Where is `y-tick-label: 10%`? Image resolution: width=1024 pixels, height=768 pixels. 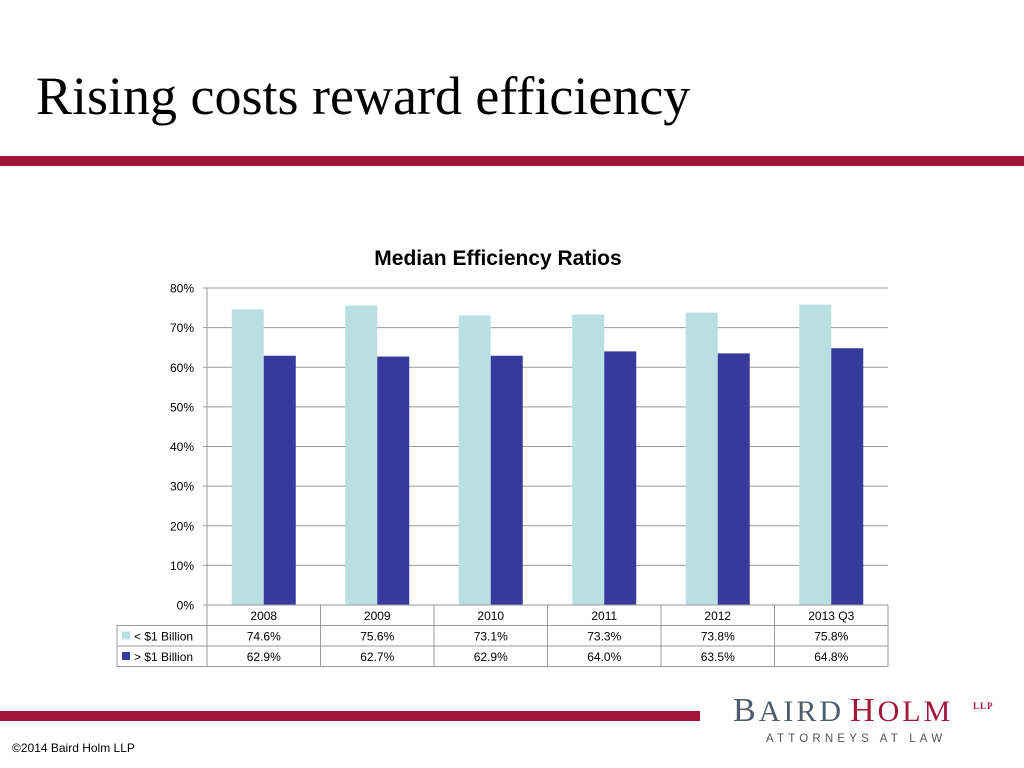 y-tick-label: 10% is located at coordinates (182, 566).